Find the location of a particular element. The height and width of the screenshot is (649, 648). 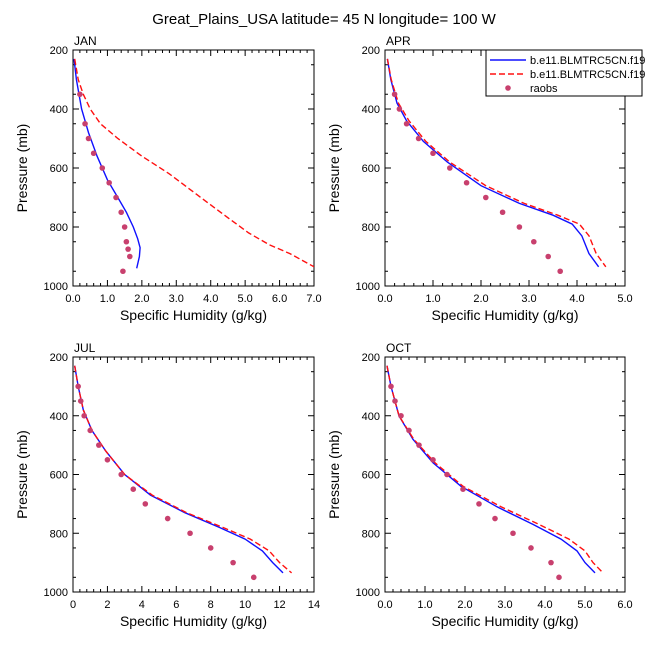

legend-box is located at coordinates (564, 73).